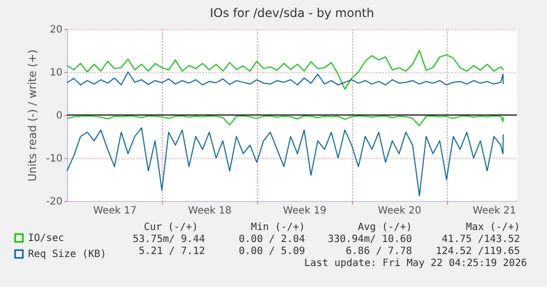  What do you see at coordinates (379, 251) in the screenshot?
I see `text: 6.86 / 7.78` at bounding box center [379, 251].